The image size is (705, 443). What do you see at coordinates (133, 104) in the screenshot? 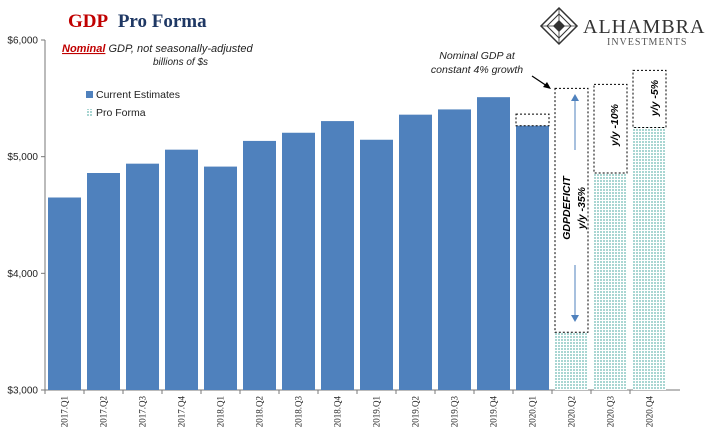
I see `legend: Current Estimates Pro Forma` at bounding box center [133, 104].